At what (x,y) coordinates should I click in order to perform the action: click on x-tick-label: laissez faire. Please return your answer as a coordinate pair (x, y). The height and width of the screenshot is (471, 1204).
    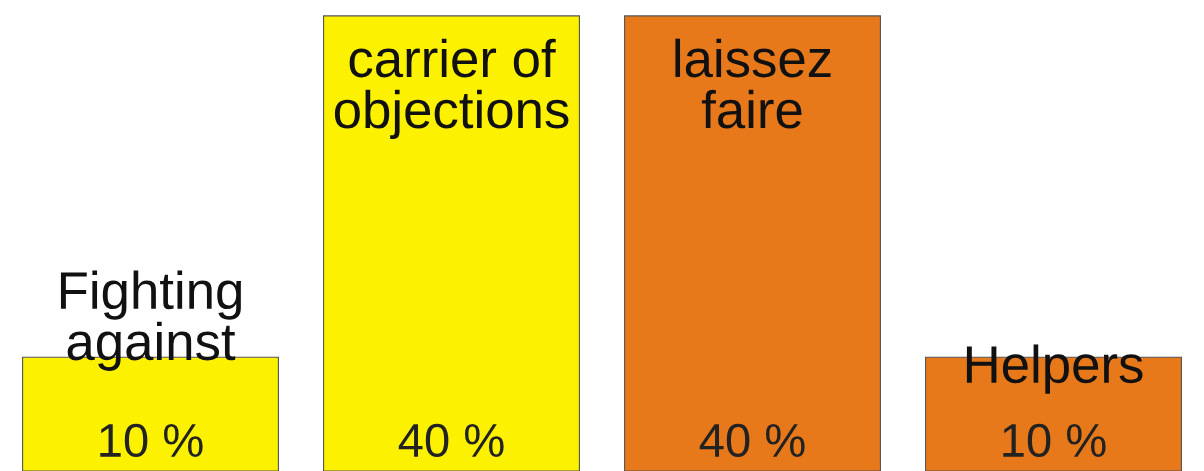
    Looking at the image, I should click on (753, 83).